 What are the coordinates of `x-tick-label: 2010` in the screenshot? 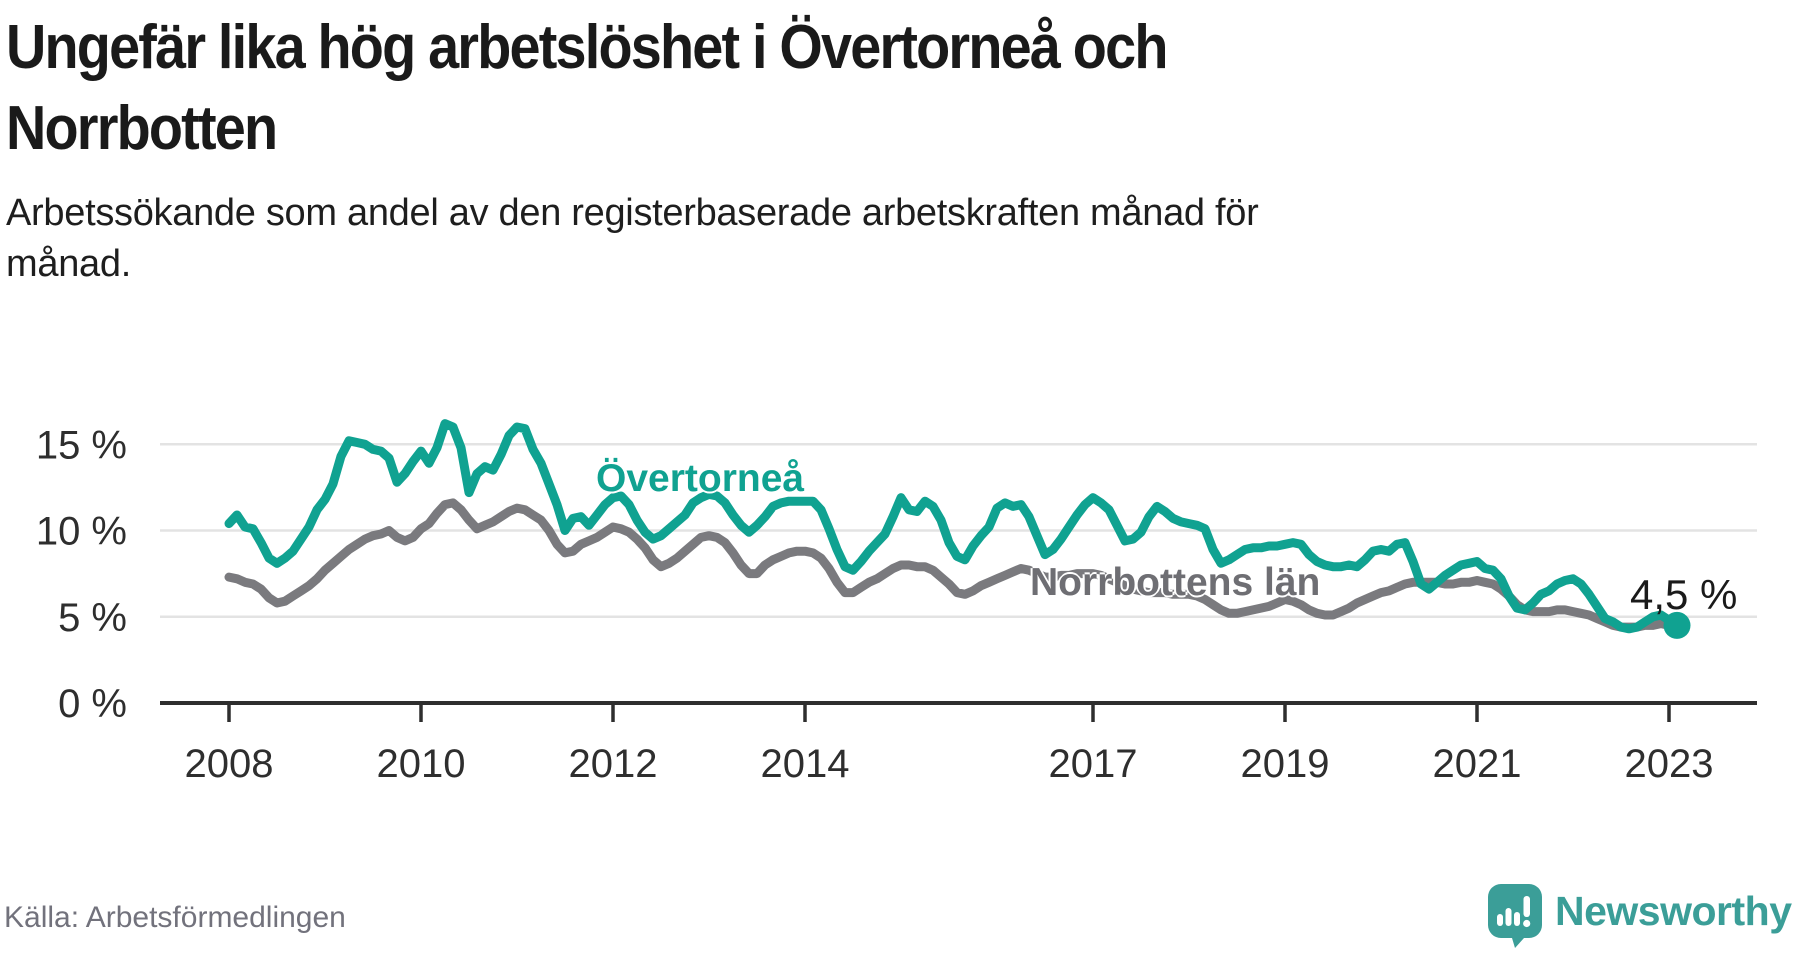 It's located at (421, 764).